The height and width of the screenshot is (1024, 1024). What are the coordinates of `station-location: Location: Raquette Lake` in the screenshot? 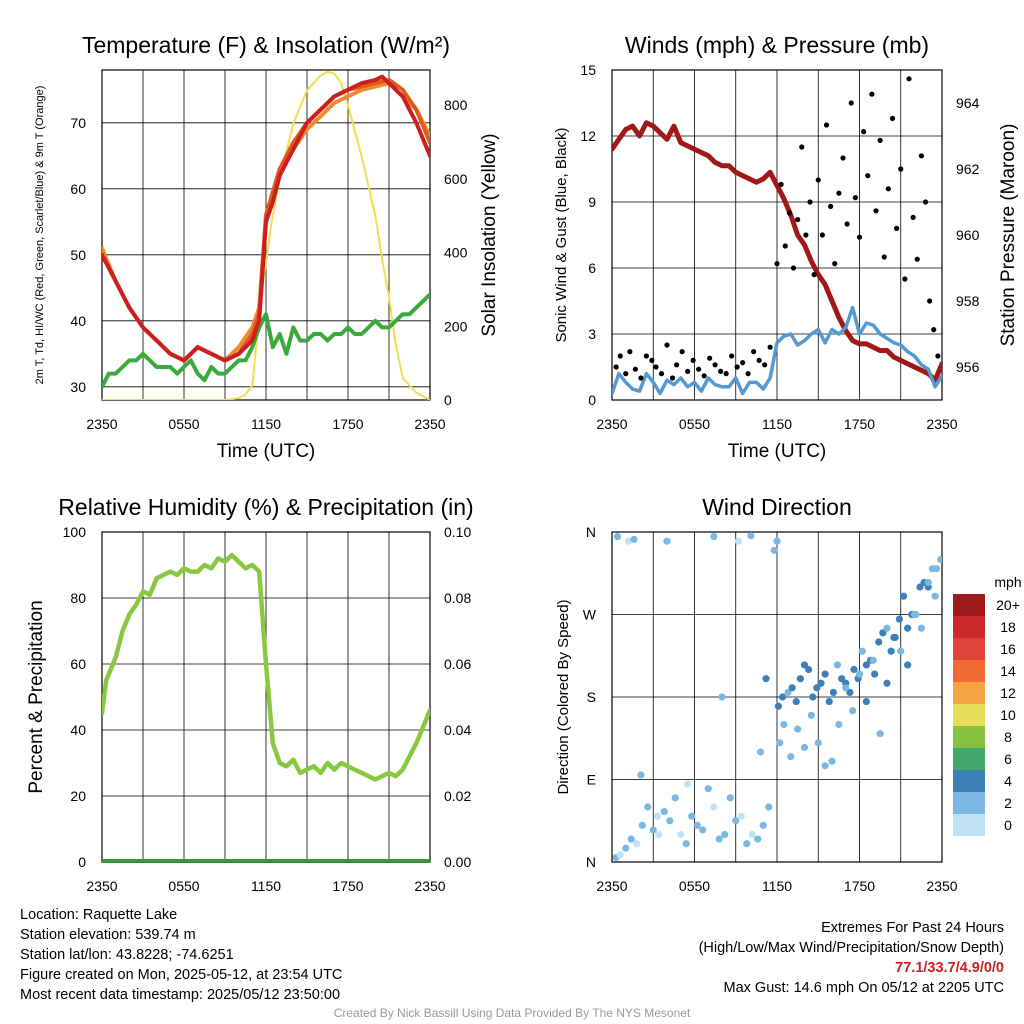 It's located at (99, 915).